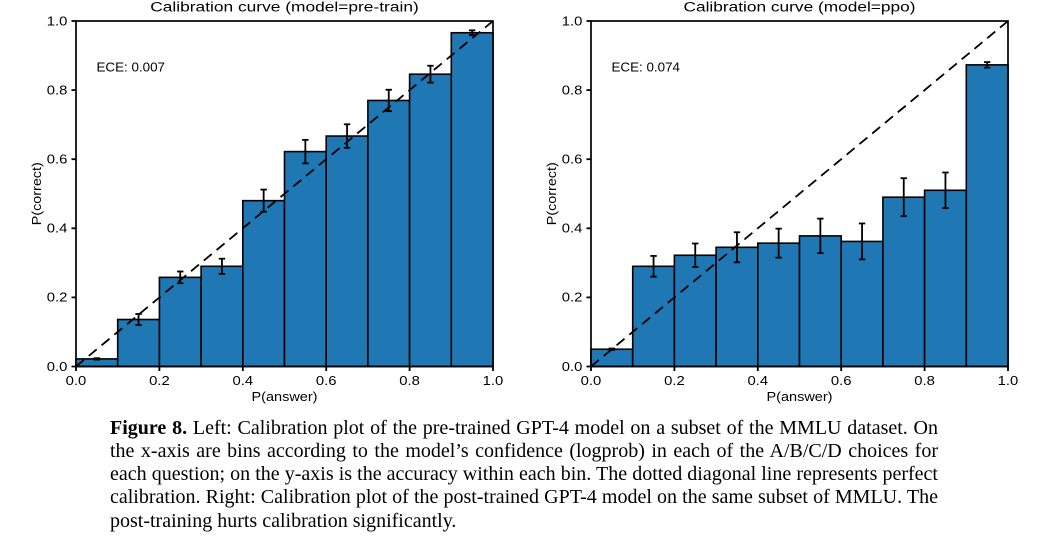 This screenshot has height=544, width=1054. I want to click on svg-text: ECE: 0.007, so click(131, 67).